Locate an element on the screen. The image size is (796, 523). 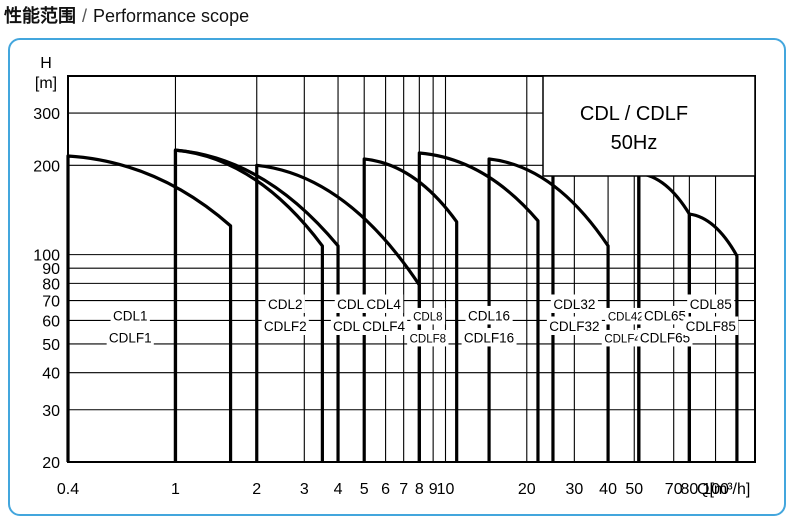
x-tick-label: 100 is located at coordinates (715, 489).